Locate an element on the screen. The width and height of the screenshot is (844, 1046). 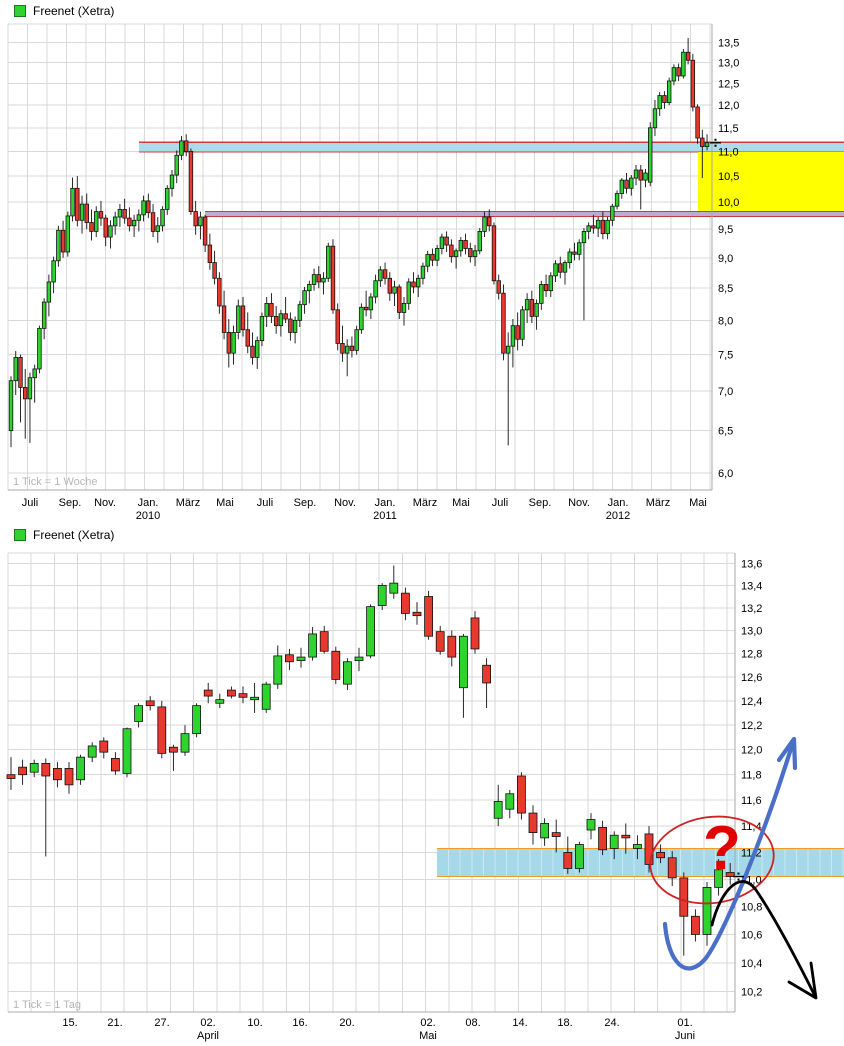
x-tick-label: 02. is located at coordinates (207, 1023).